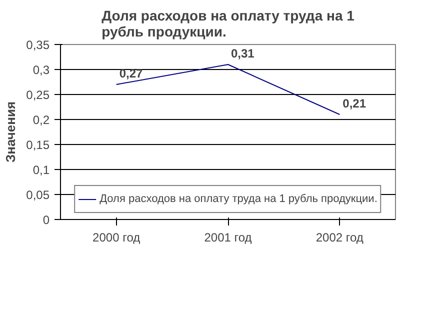 This screenshot has width=440, height=335. Describe the element at coordinates (46, 220) in the screenshot. I see `y-tick-label: 0` at that location.